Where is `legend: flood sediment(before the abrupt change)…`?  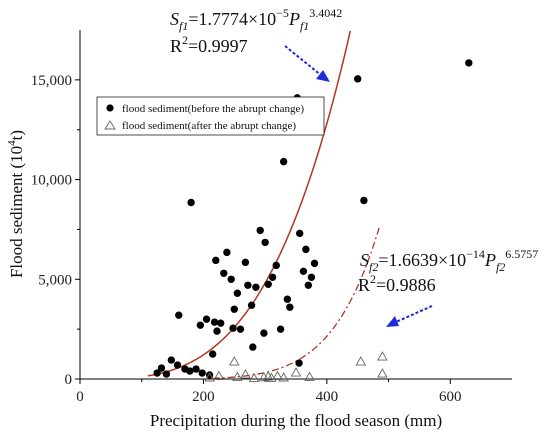 legend: flood sediment(before the abrupt change)… is located at coordinates (210, 116).